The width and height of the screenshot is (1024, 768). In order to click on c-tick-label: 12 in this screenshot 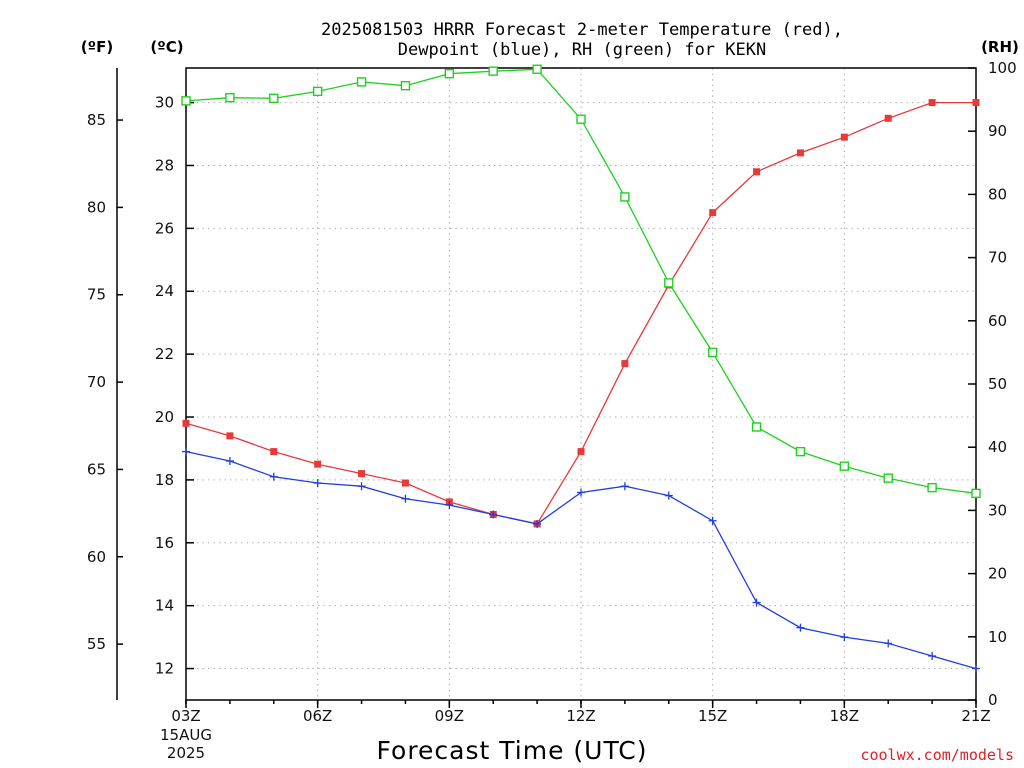, I will do `click(164, 669)`.